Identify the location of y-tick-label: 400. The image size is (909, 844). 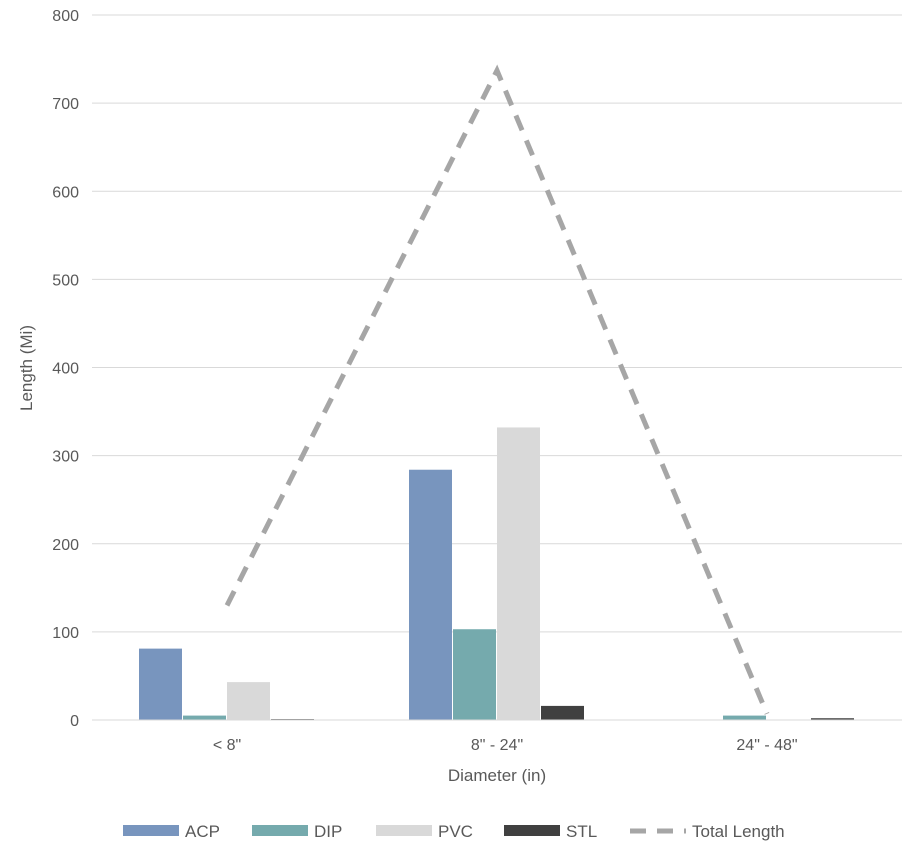
(65, 369).